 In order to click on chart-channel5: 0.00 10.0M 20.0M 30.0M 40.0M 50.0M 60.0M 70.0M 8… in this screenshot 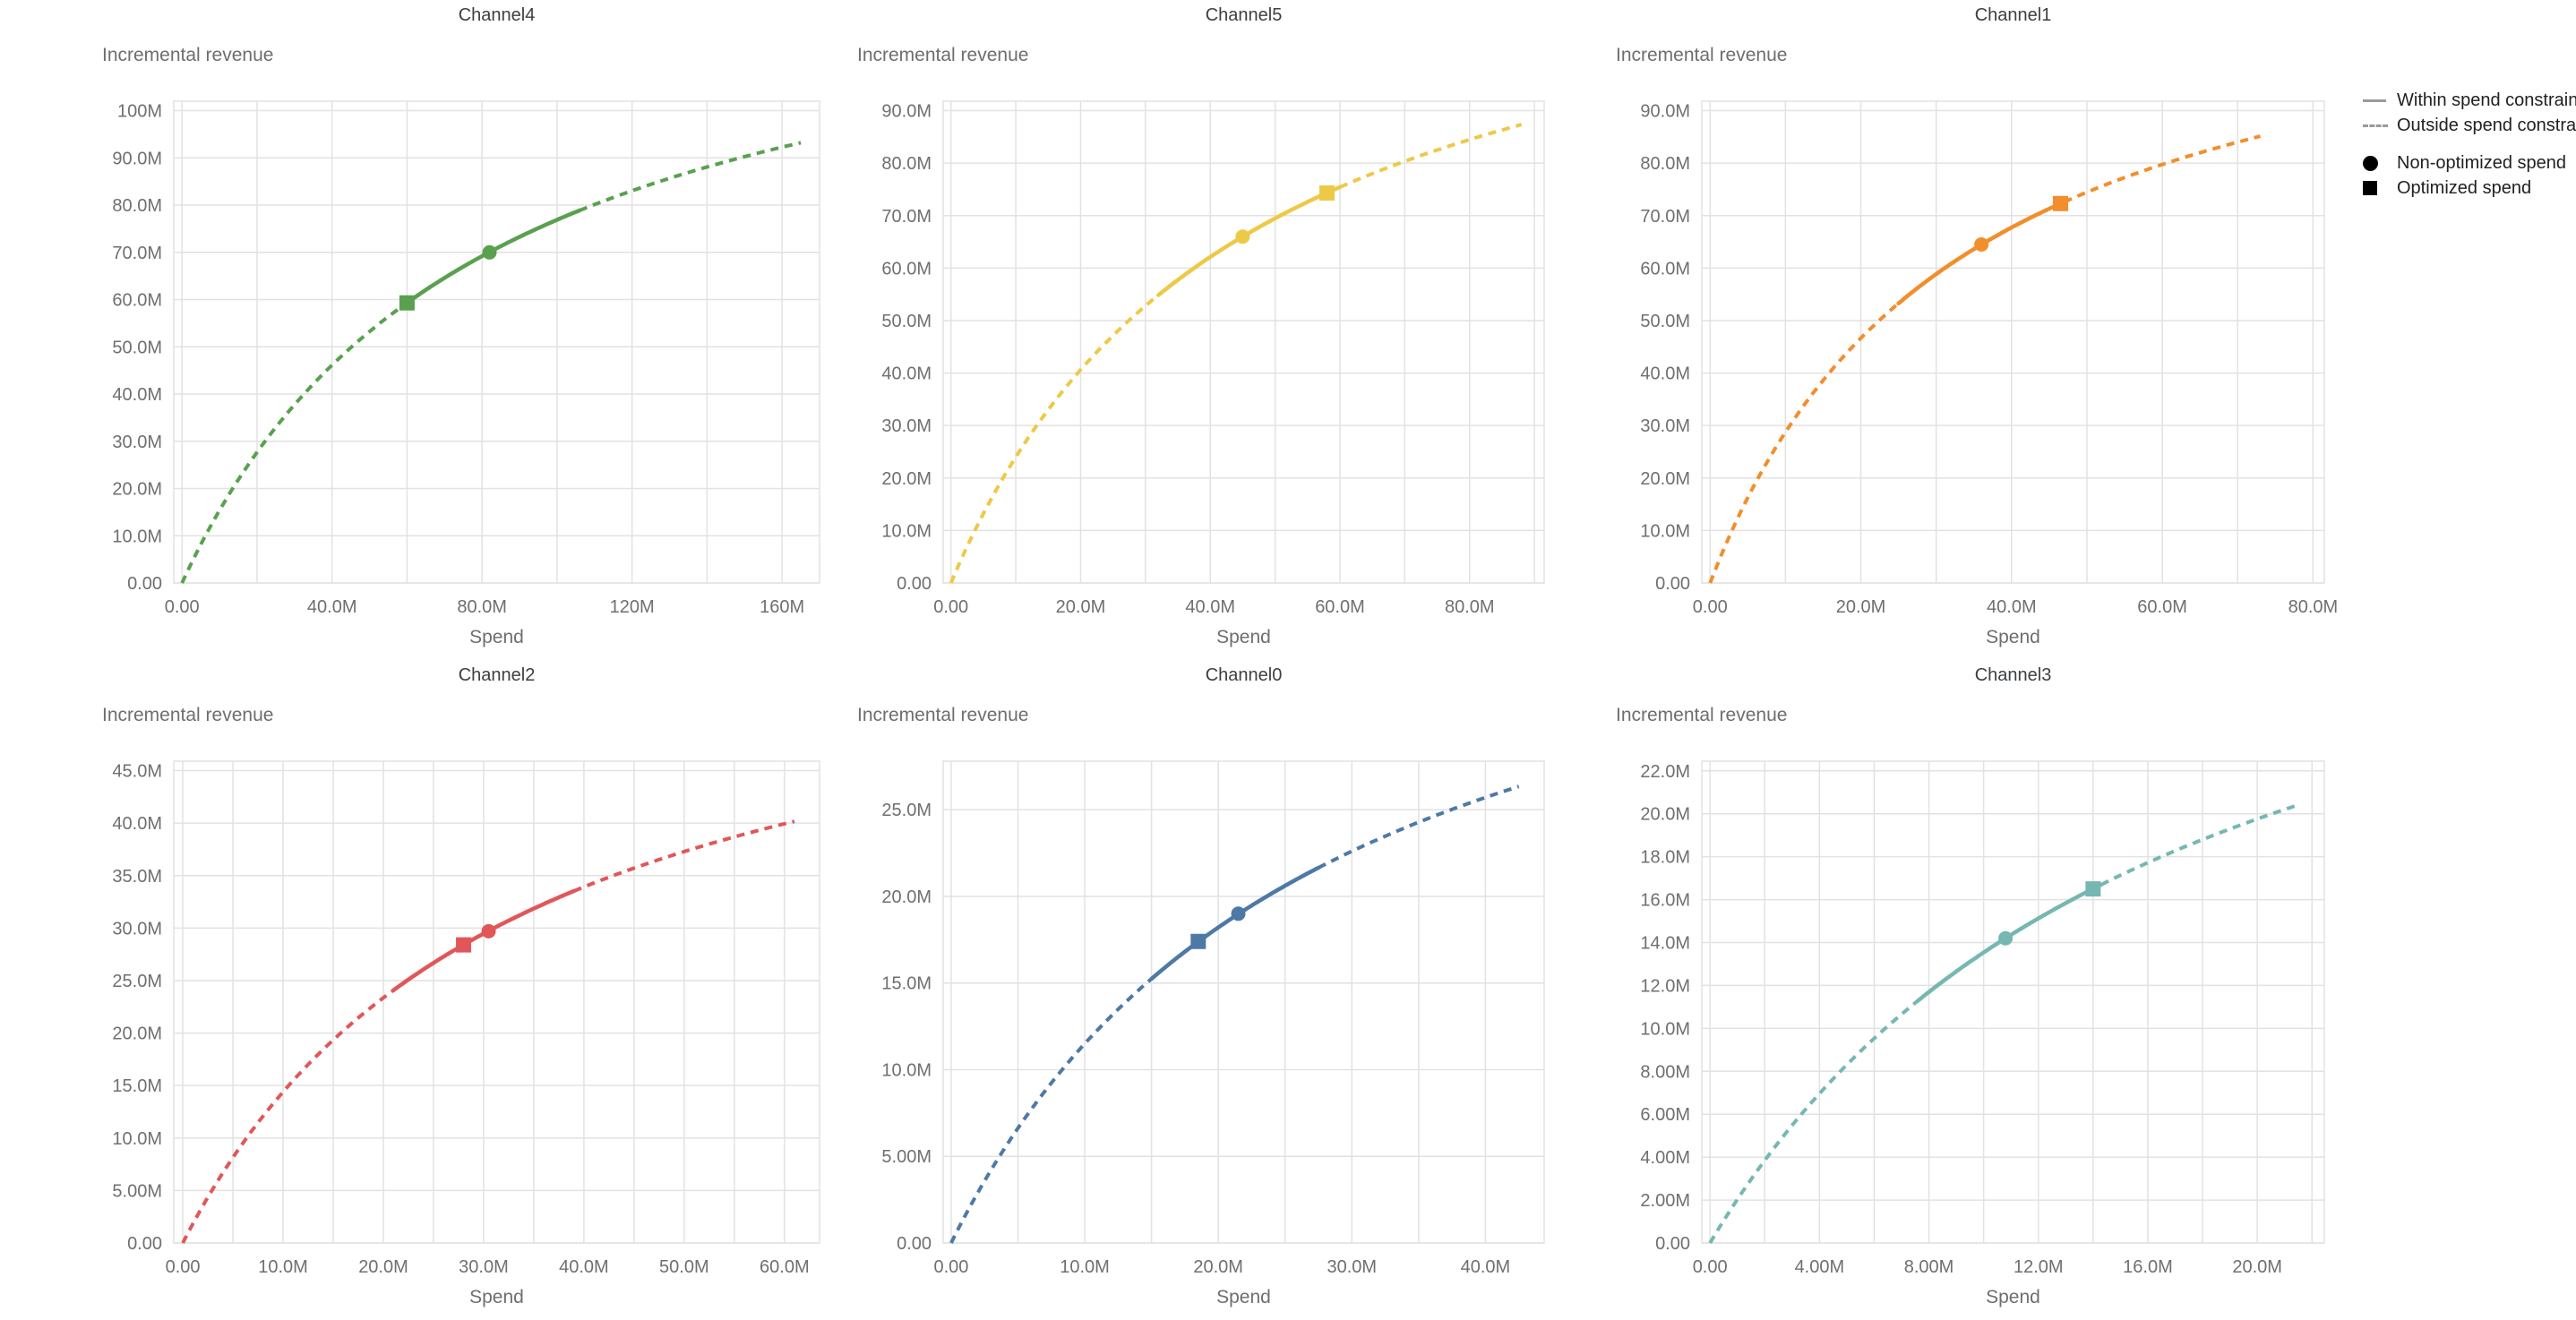, I will do `click(1213, 358)`.